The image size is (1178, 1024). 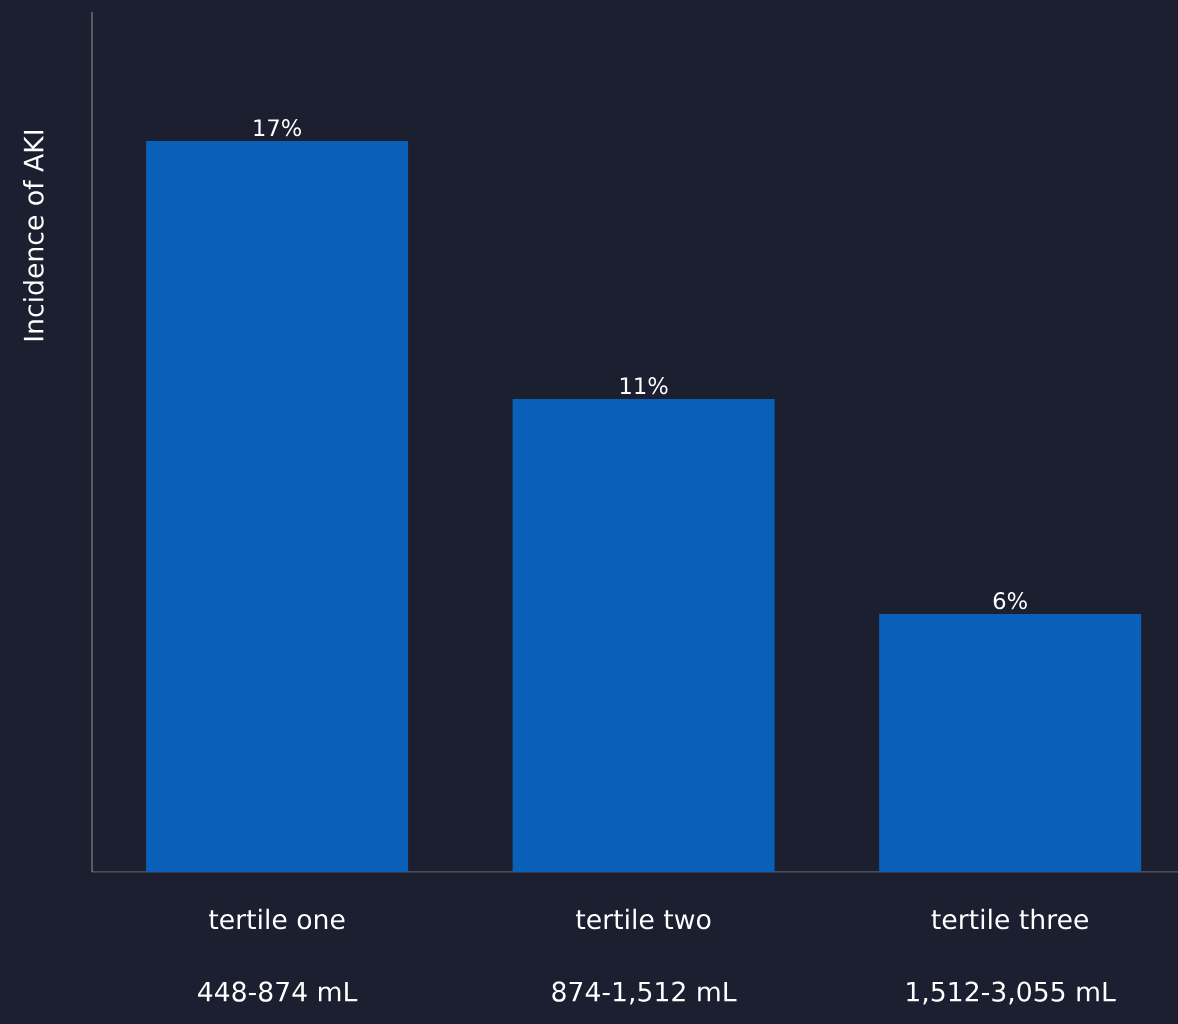 What do you see at coordinates (33, 236) in the screenshot?
I see `y-axis-title: Incidence of AKI` at bounding box center [33, 236].